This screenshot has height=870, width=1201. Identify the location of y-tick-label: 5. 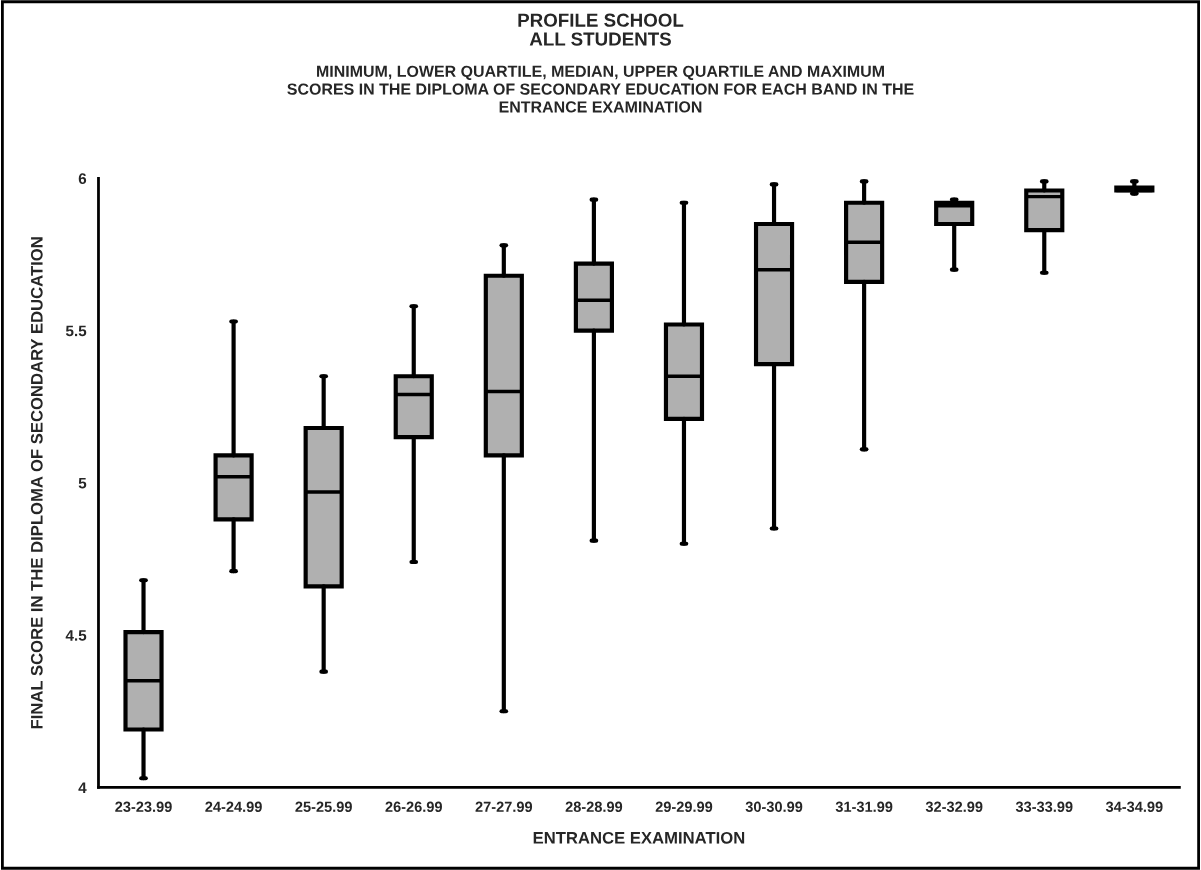
(82, 483).